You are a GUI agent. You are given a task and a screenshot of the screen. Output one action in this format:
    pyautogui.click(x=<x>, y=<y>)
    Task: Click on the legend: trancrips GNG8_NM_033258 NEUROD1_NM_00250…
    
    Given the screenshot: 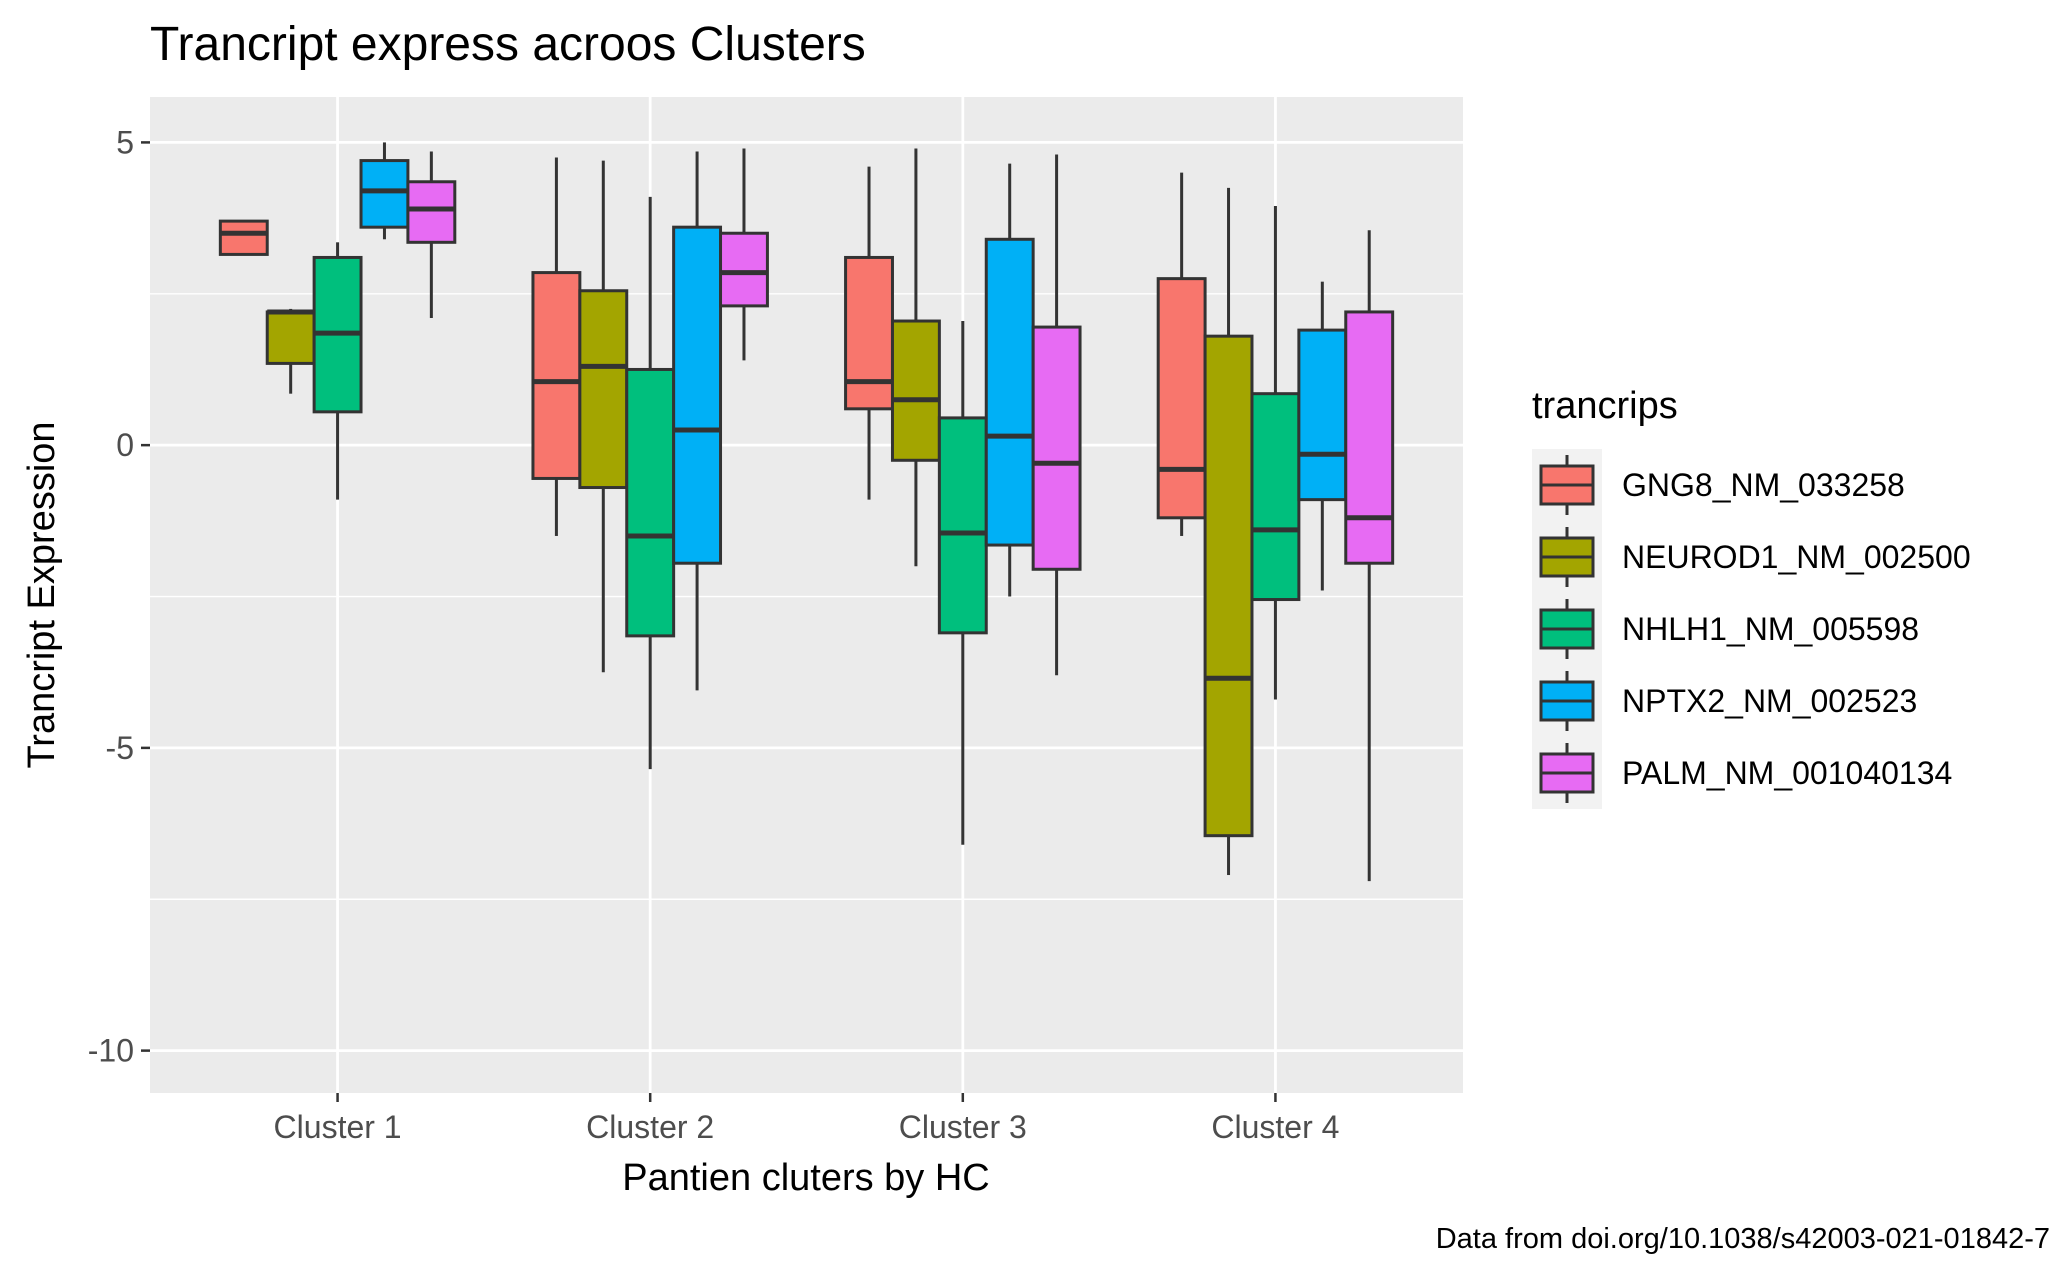 What is the action you would take?
    pyautogui.click(x=1751, y=597)
    